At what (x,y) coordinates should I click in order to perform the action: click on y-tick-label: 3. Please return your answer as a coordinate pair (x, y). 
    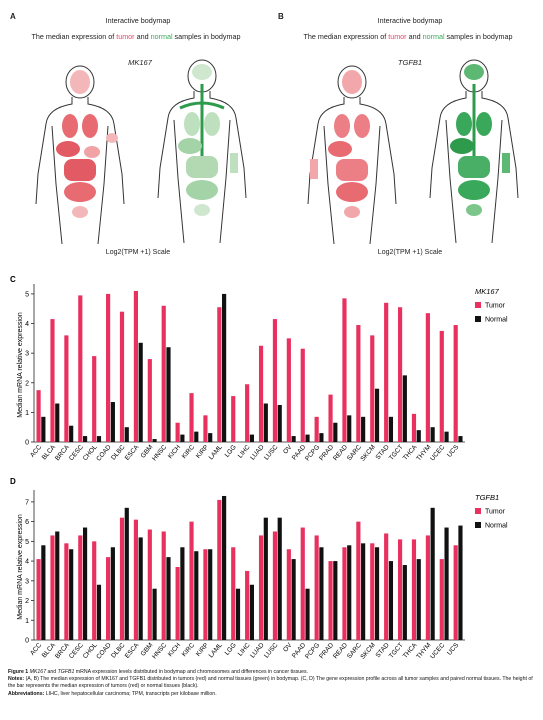
    Looking at the image, I should click on (27, 581).